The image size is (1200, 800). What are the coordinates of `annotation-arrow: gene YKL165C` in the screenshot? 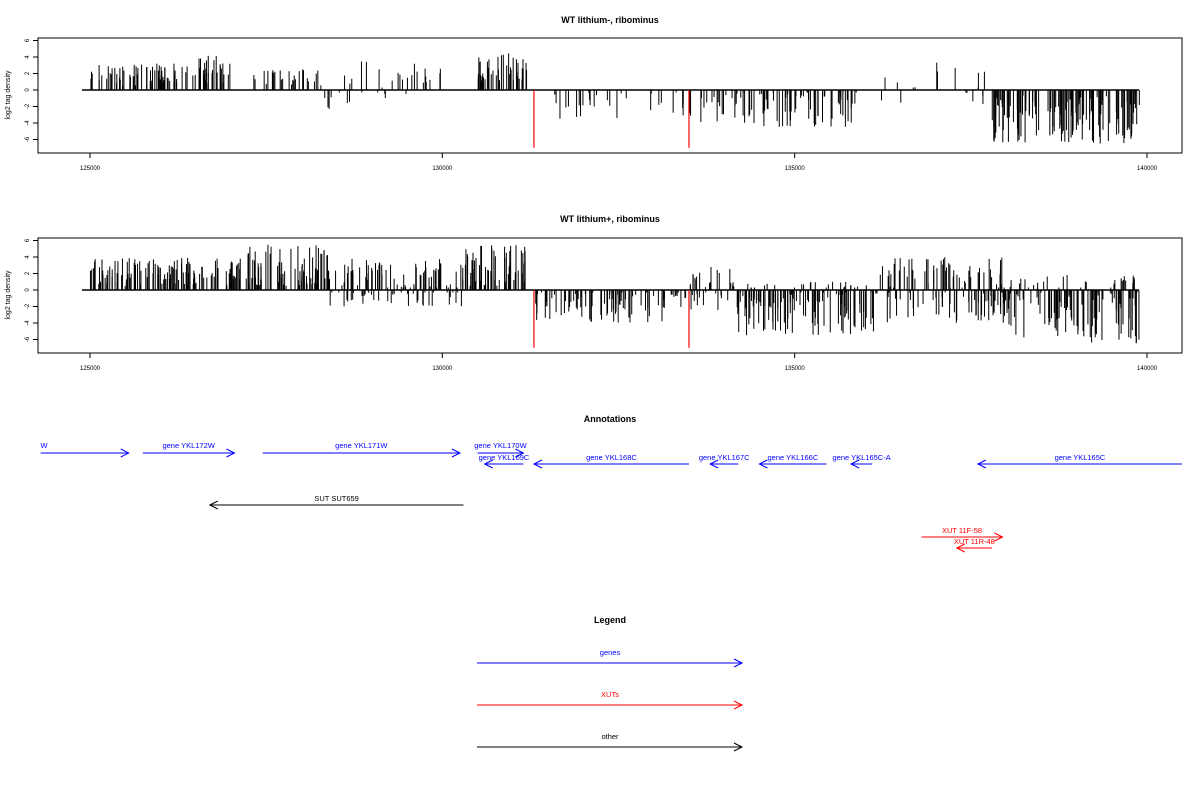 It's located at (1079, 461).